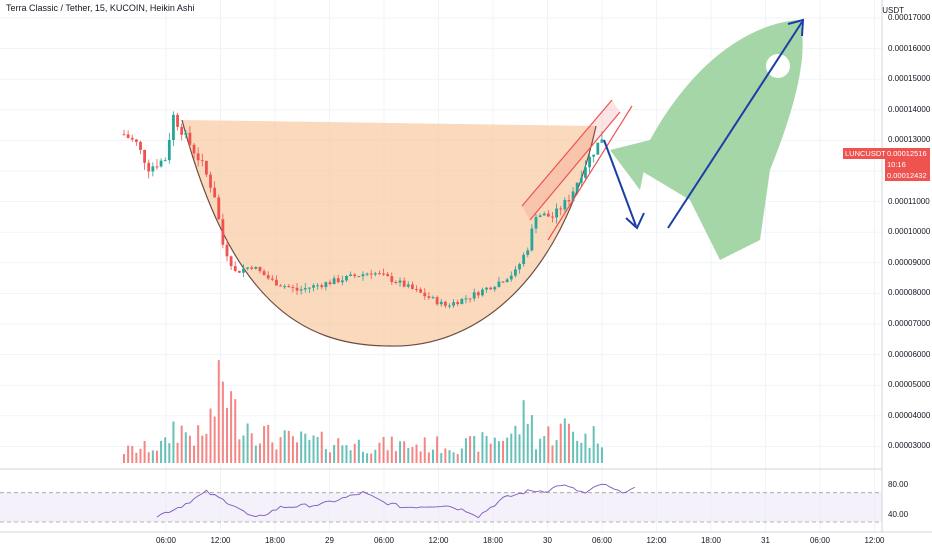  What do you see at coordinates (704, 124) in the screenshot?
I see `arrows` at bounding box center [704, 124].